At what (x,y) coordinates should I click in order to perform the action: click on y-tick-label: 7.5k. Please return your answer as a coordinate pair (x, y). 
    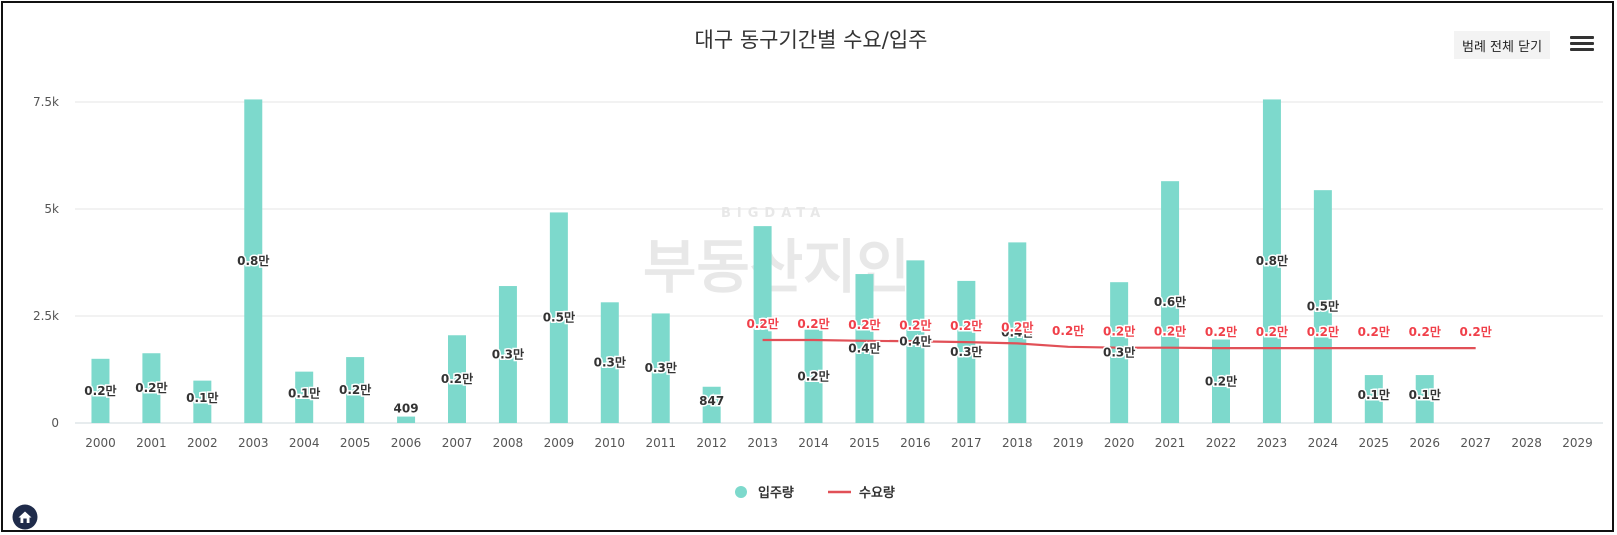
    Looking at the image, I should click on (46, 102).